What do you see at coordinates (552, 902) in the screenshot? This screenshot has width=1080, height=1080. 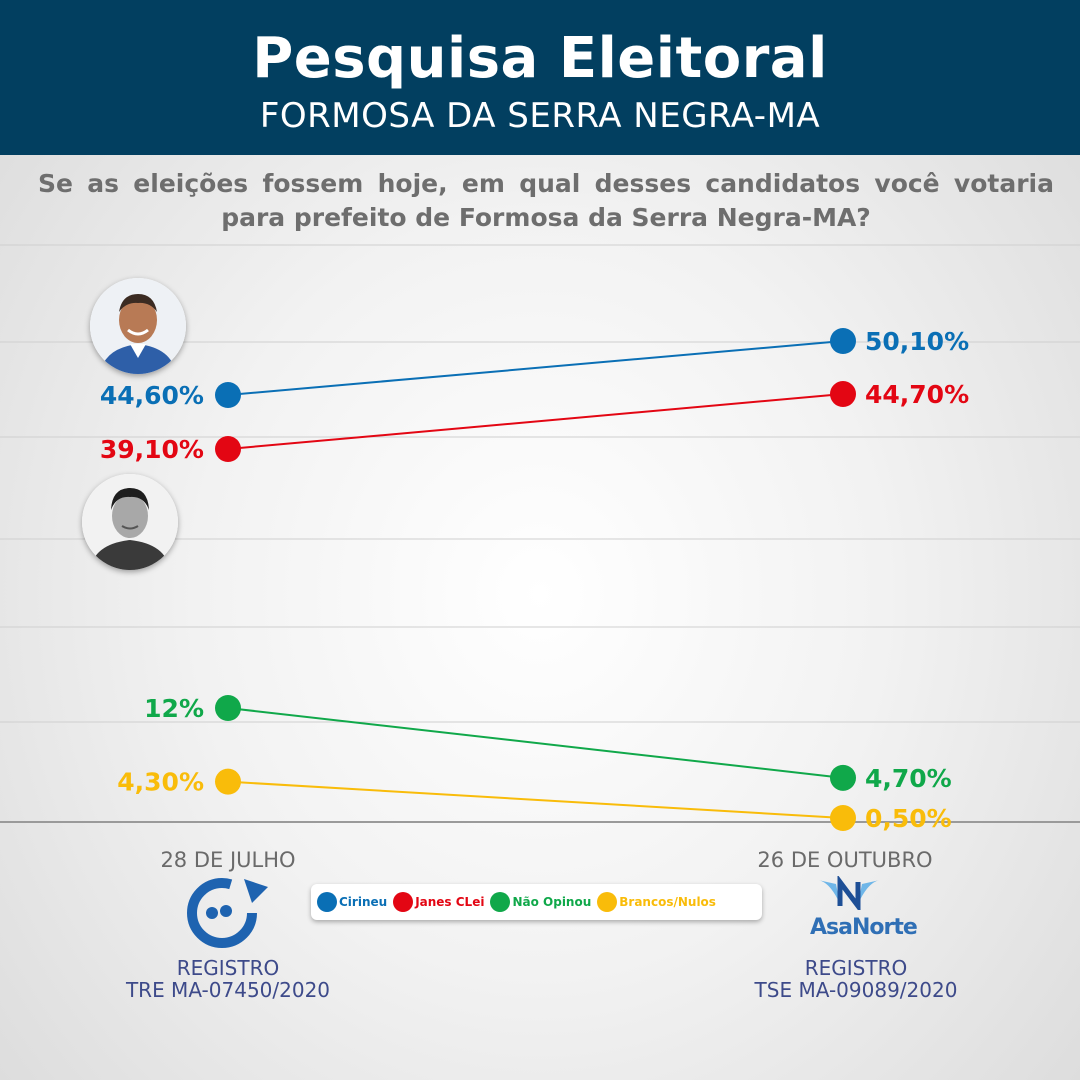 I see `legend-label: Não Opinou` at bounding box center [552, 902].